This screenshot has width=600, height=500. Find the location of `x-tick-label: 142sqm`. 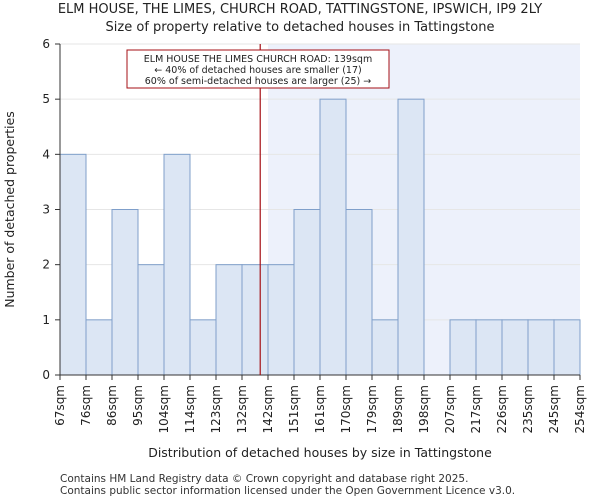

x-tick-label: 142sqm is located at coordinates (268, 409).